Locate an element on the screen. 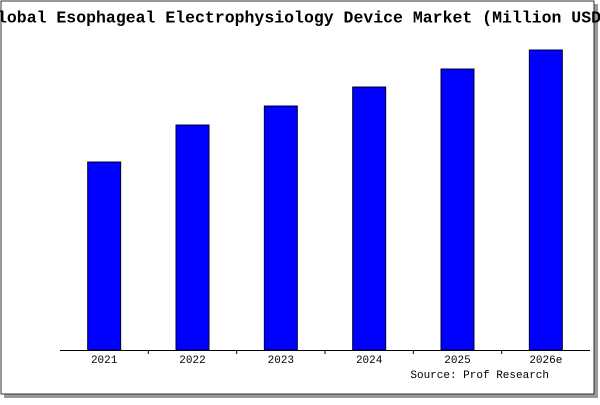 The image size is (600, 405). x-tick-label: 2023 is located at coordinates (281, 361).